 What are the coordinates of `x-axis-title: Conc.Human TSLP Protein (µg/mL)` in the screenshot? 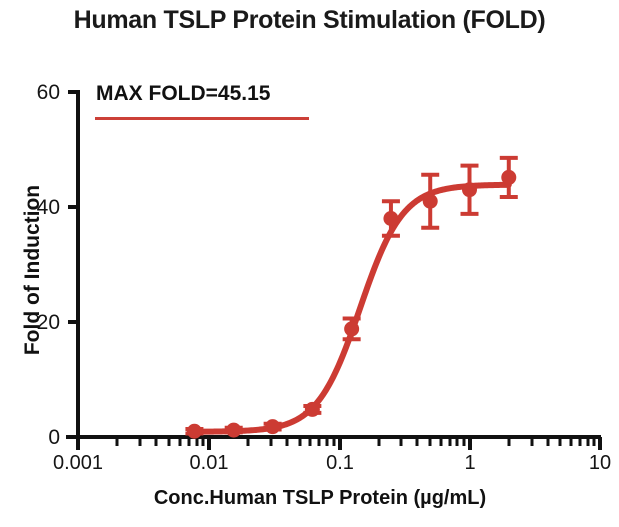 It's located at (320, 498).